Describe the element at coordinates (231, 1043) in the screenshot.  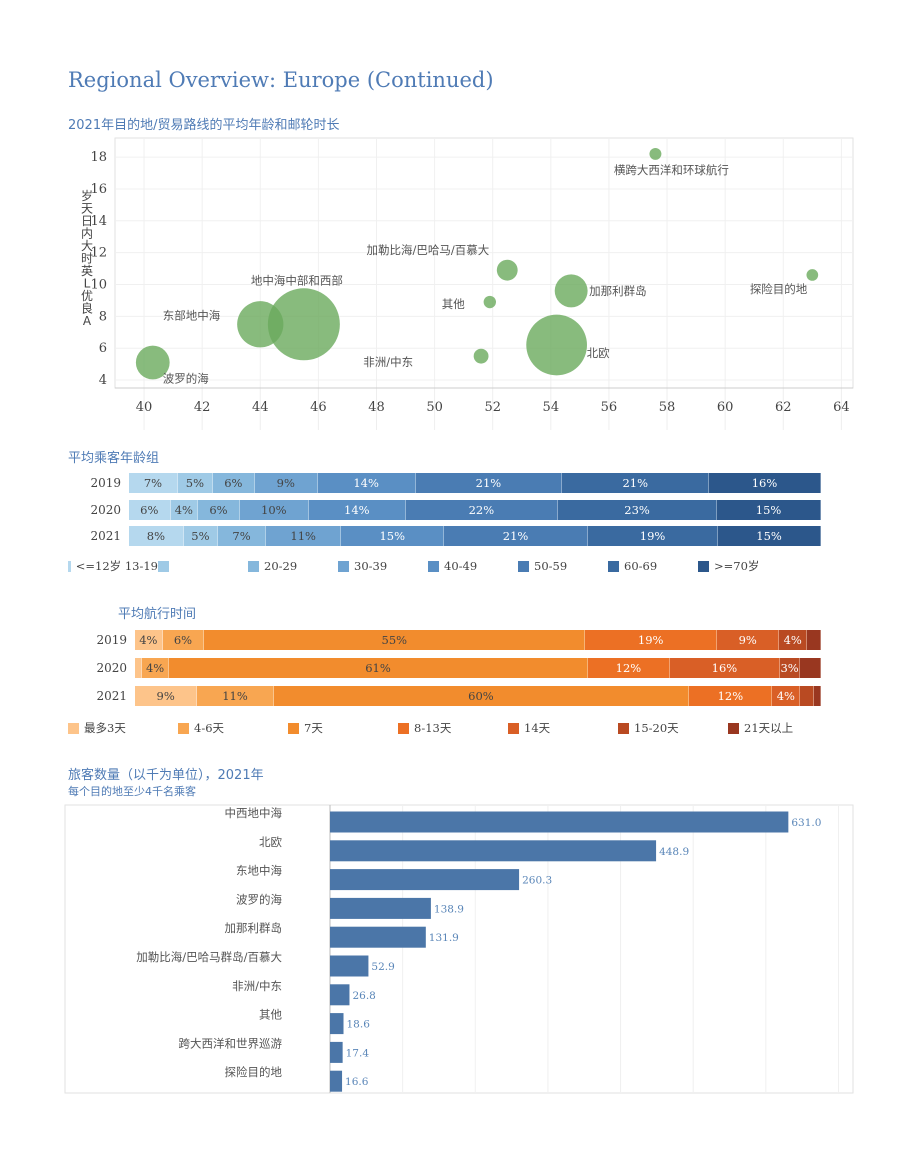
I see `hbar-category-label: 跨大西洋和世界巡游` at that location.